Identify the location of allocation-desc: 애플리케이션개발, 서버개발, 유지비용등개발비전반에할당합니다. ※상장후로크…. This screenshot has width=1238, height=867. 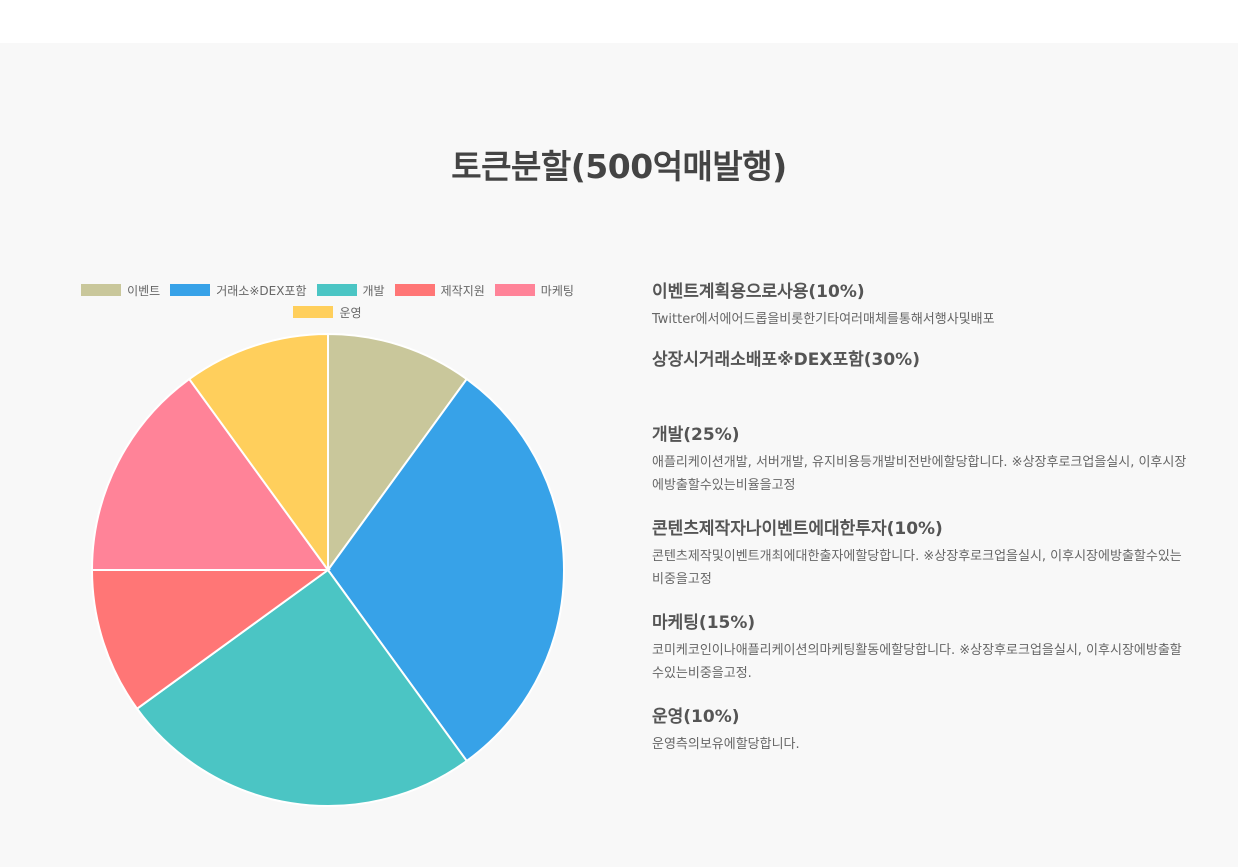
(919, 474).